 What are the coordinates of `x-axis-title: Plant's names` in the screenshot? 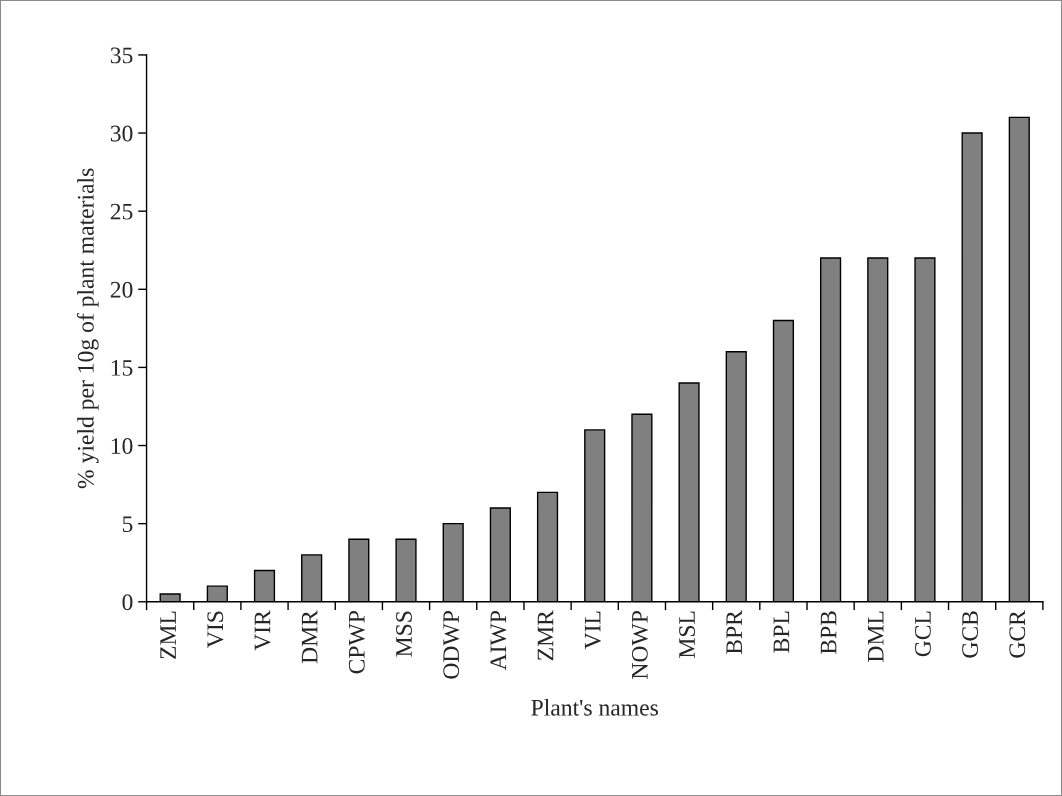 It's located at (594, 707).